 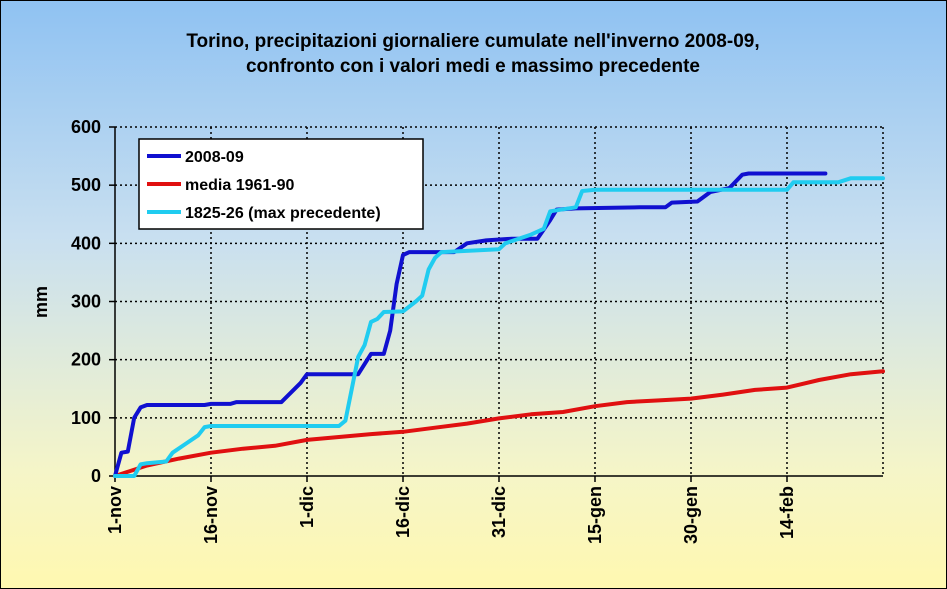 What do you see at coordinates (86, 127) in the screenshot?
I see `y-tick-label: 600` at bounding box center [86, 127].